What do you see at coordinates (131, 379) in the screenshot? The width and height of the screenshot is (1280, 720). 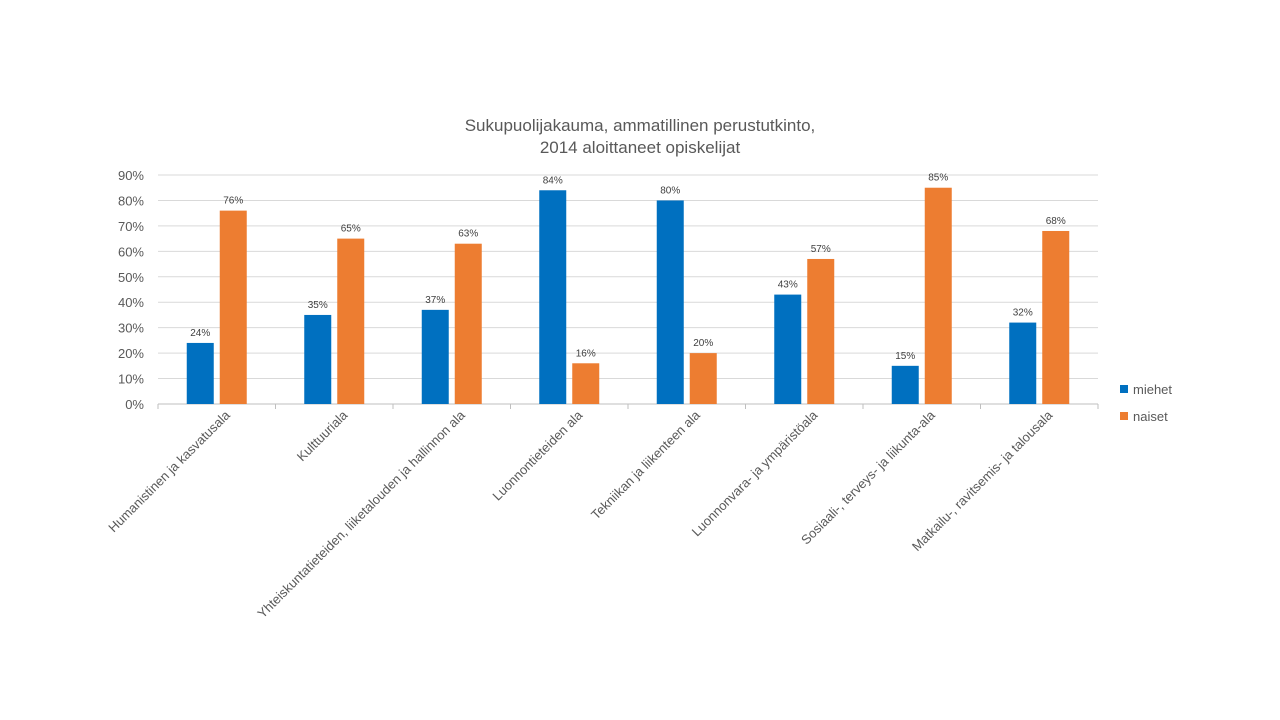 I see `y-tick-label: 10%` at bounding box center [131, 379].